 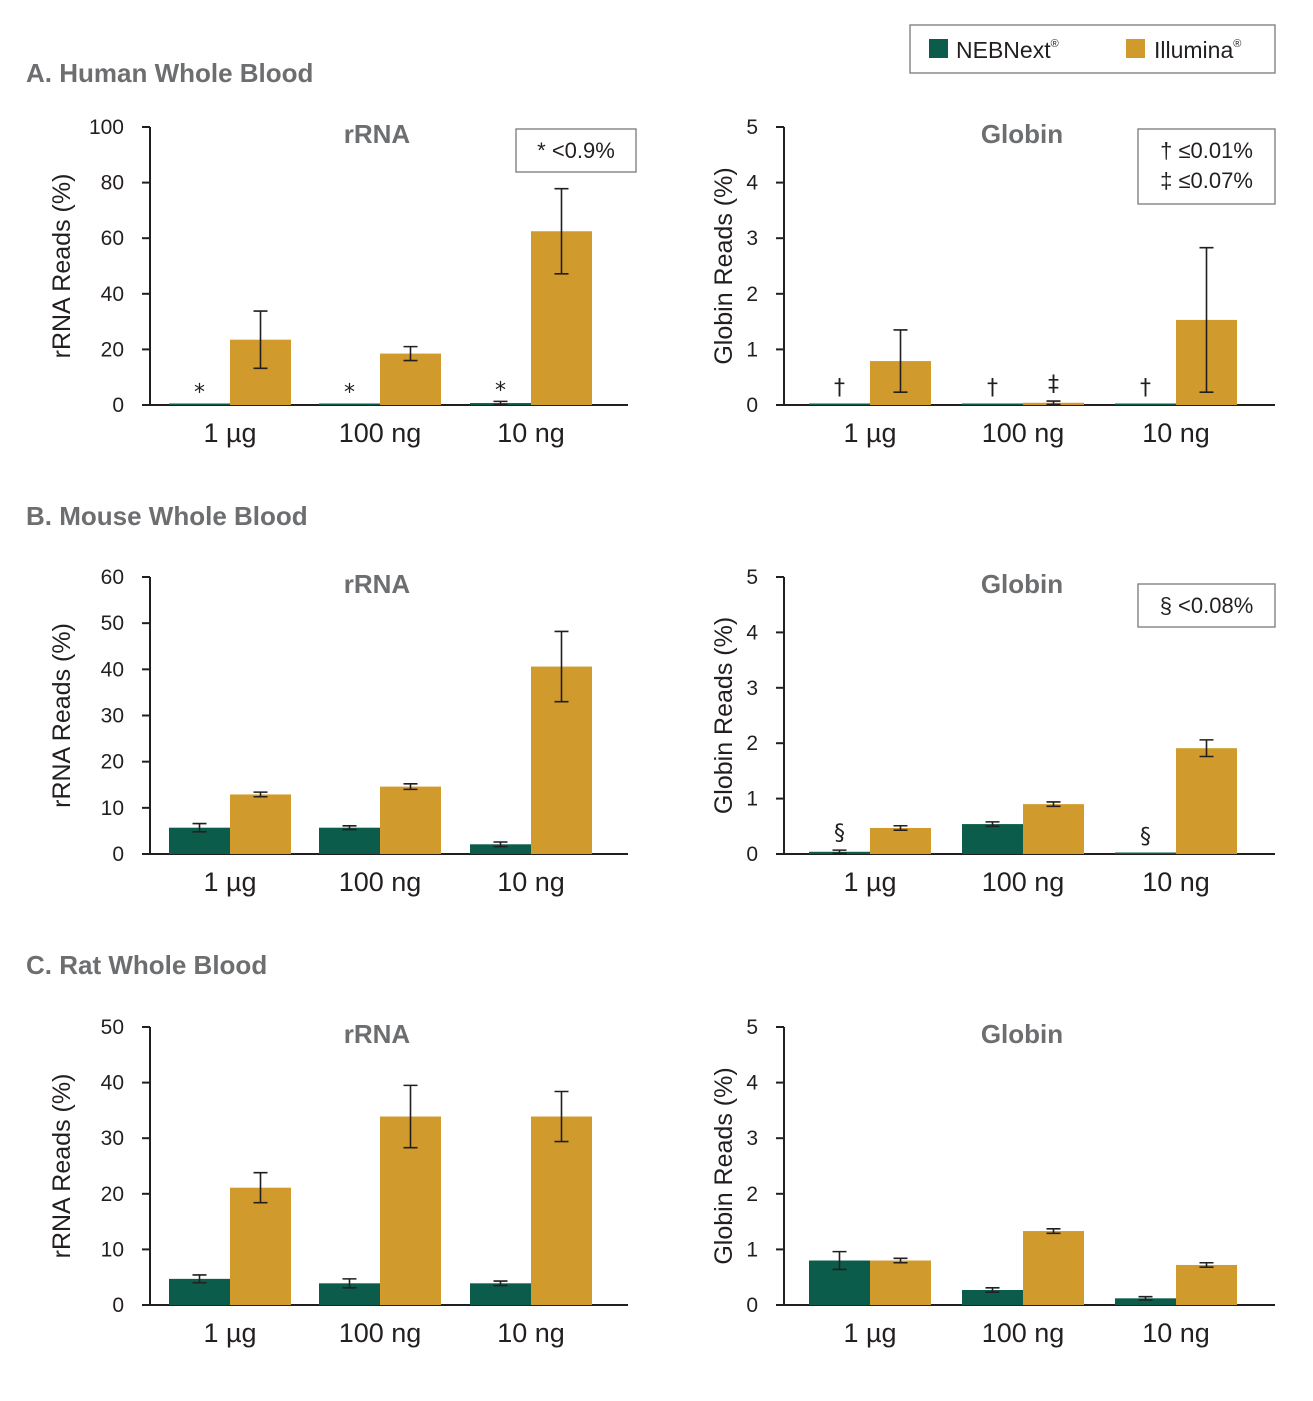 What do you see at coordinates (1135, 48) in the screenshot?
I see `legend-swatch-illumina` at bounding box center [1135, 48].